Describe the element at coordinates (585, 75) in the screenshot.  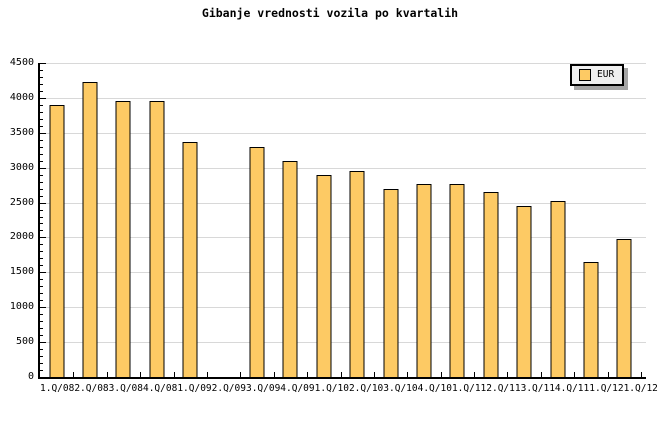
I see `legend-swatch-icon` at that location.